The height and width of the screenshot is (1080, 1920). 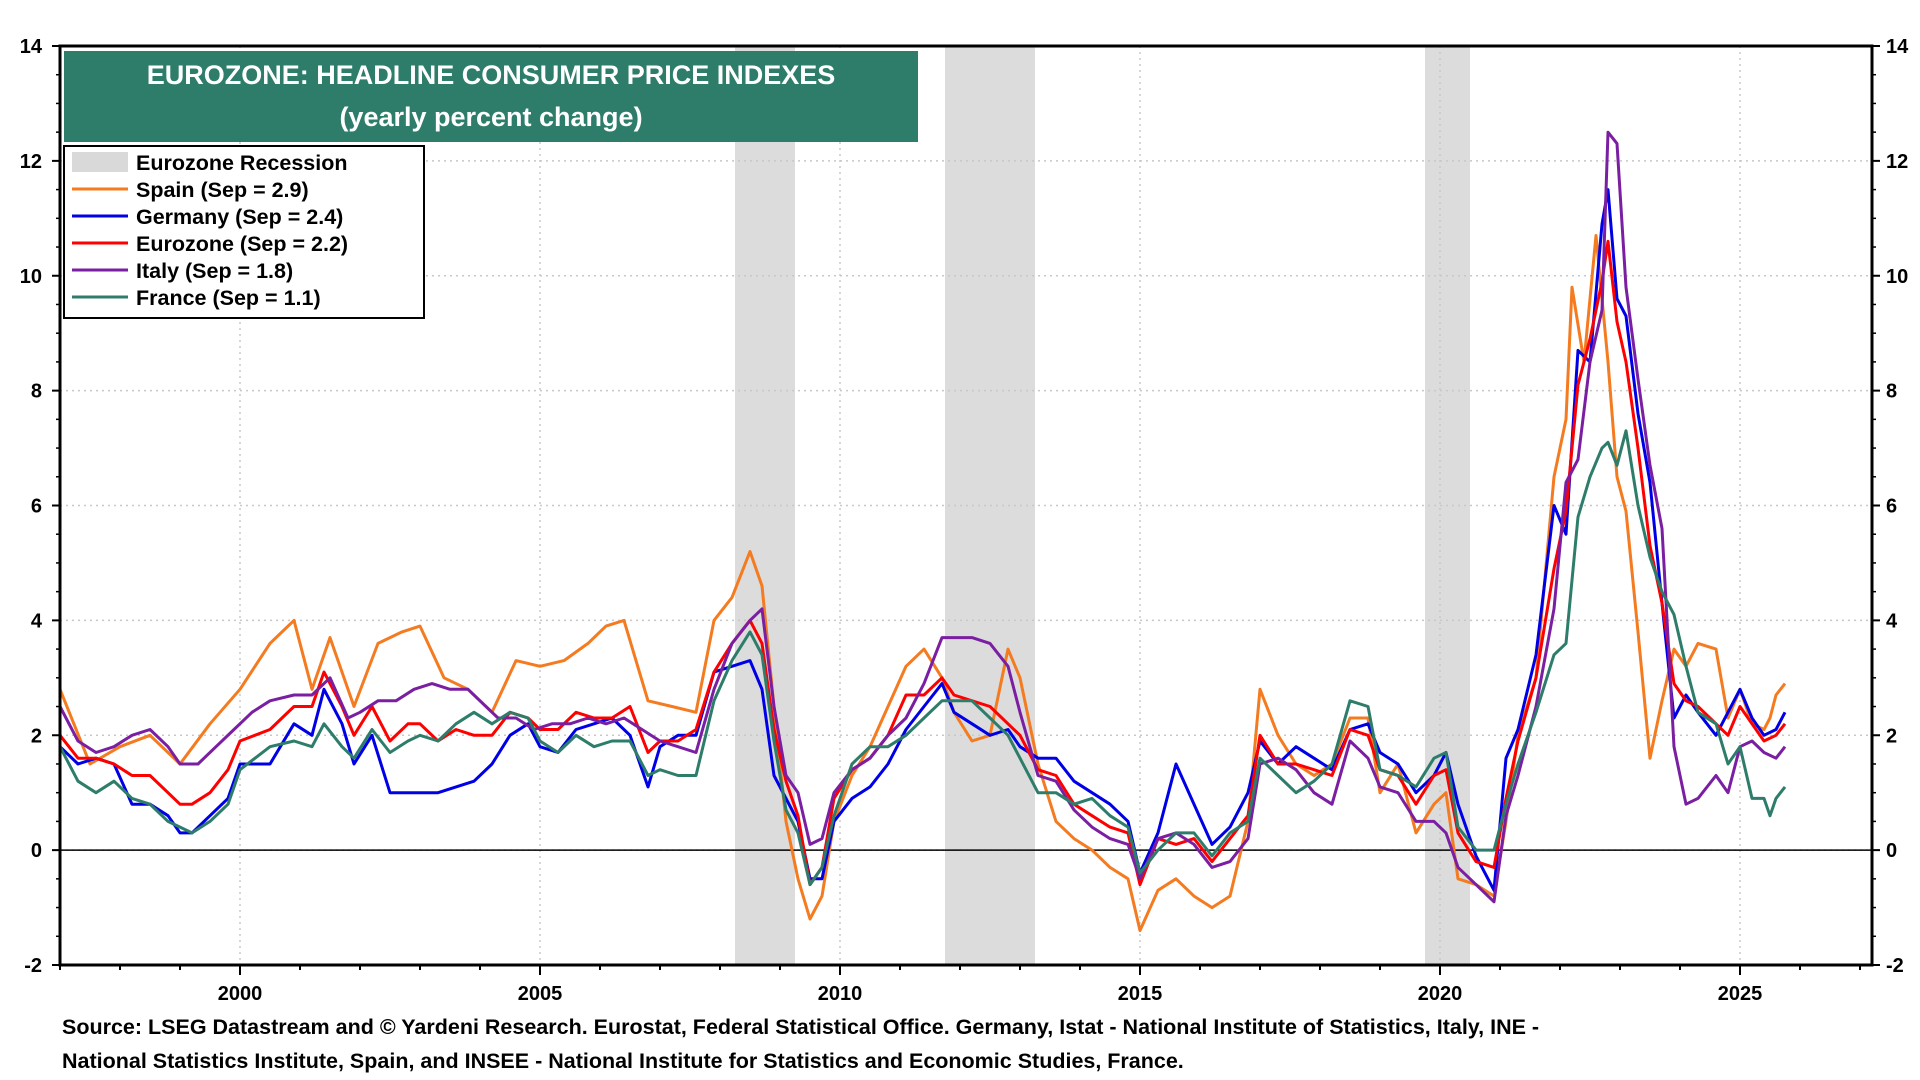 I want to click on y-tick-label-left: 0, so click(x=36, y=851).